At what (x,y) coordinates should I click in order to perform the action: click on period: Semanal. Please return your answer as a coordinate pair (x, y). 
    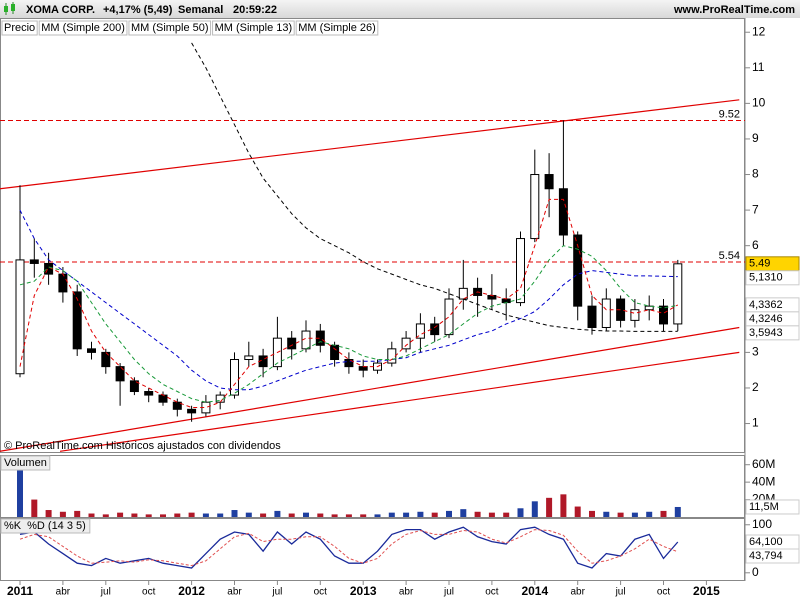
    Looking at the image, I should click on (200, 10).